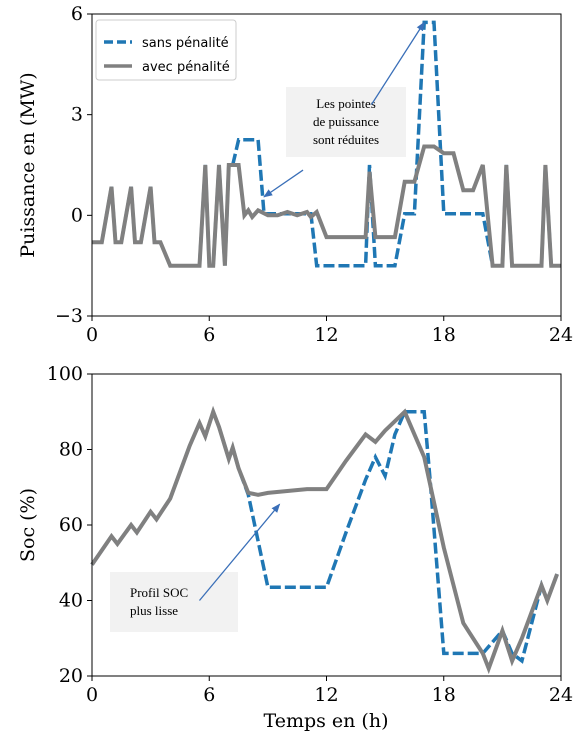 The width and height of the screenshot is (587, 740). I want to click on power-annotation: Les pointes de puissance sont réduites, so click(344, 109).